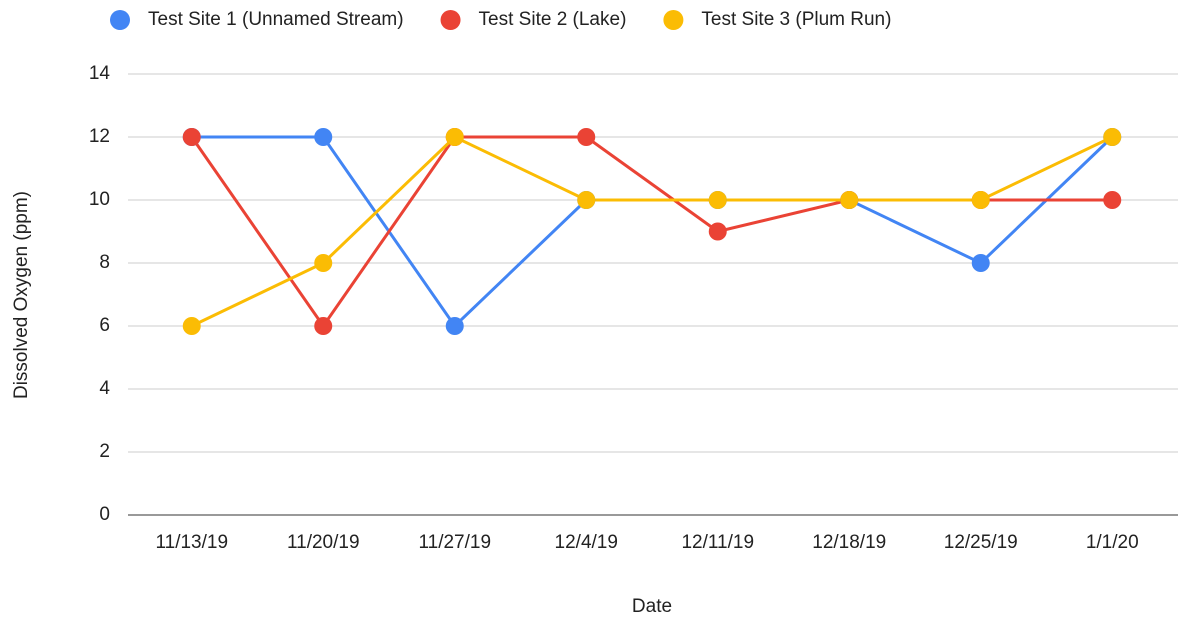  What do you see at coordinates (104, 514) in the screenshot?
I see `y-tick-label: 0` at bounding box center [104, 514].